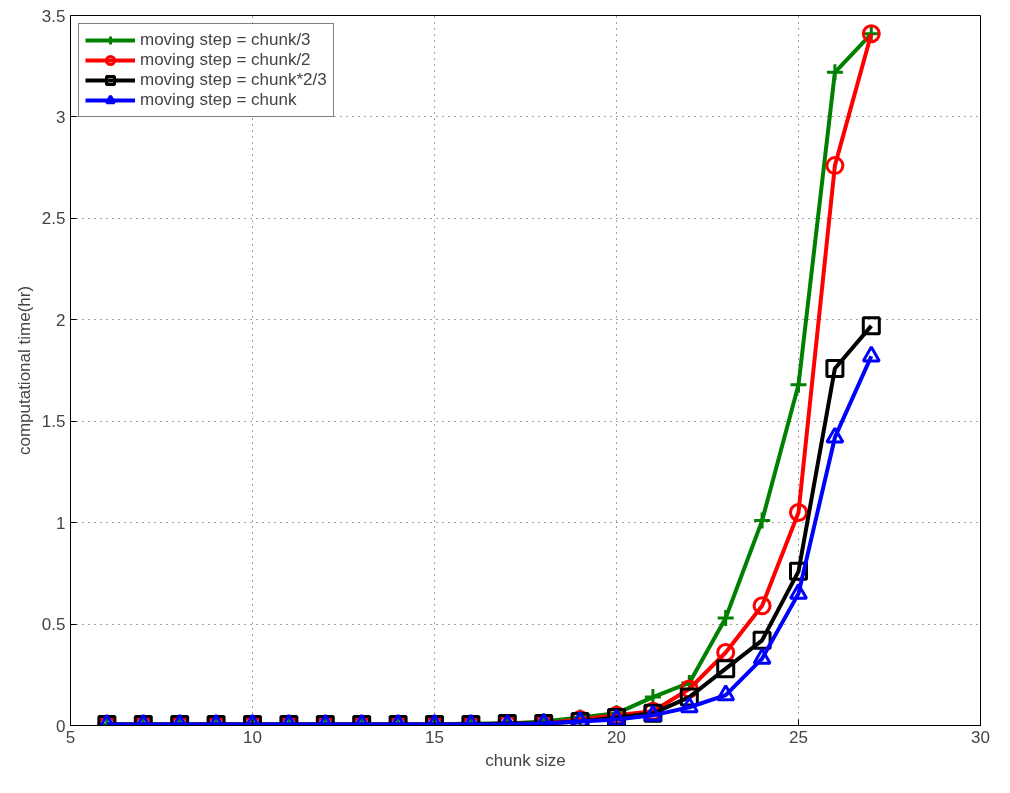  What do you see at coordinates (24, 370) in the screenshot?
I see `y-axis-title: computational time(hr)` at bounding box center [24, 370].